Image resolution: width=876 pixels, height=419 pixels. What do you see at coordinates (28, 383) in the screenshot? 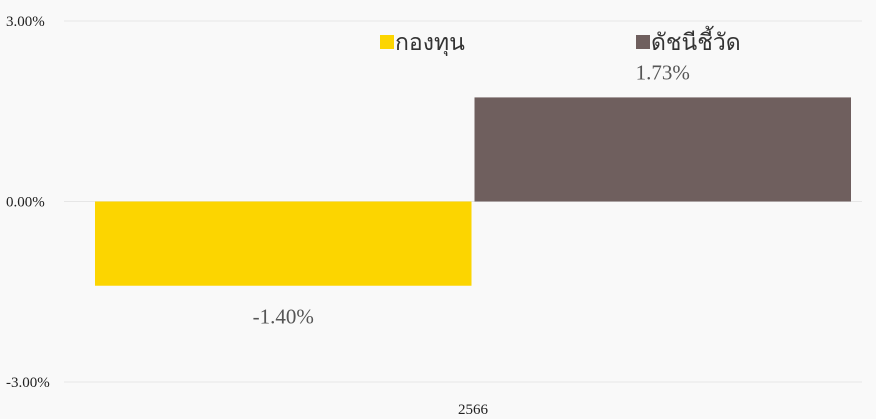
I see `y-tick-label: -3.00%` at bounding box center [28, 383].